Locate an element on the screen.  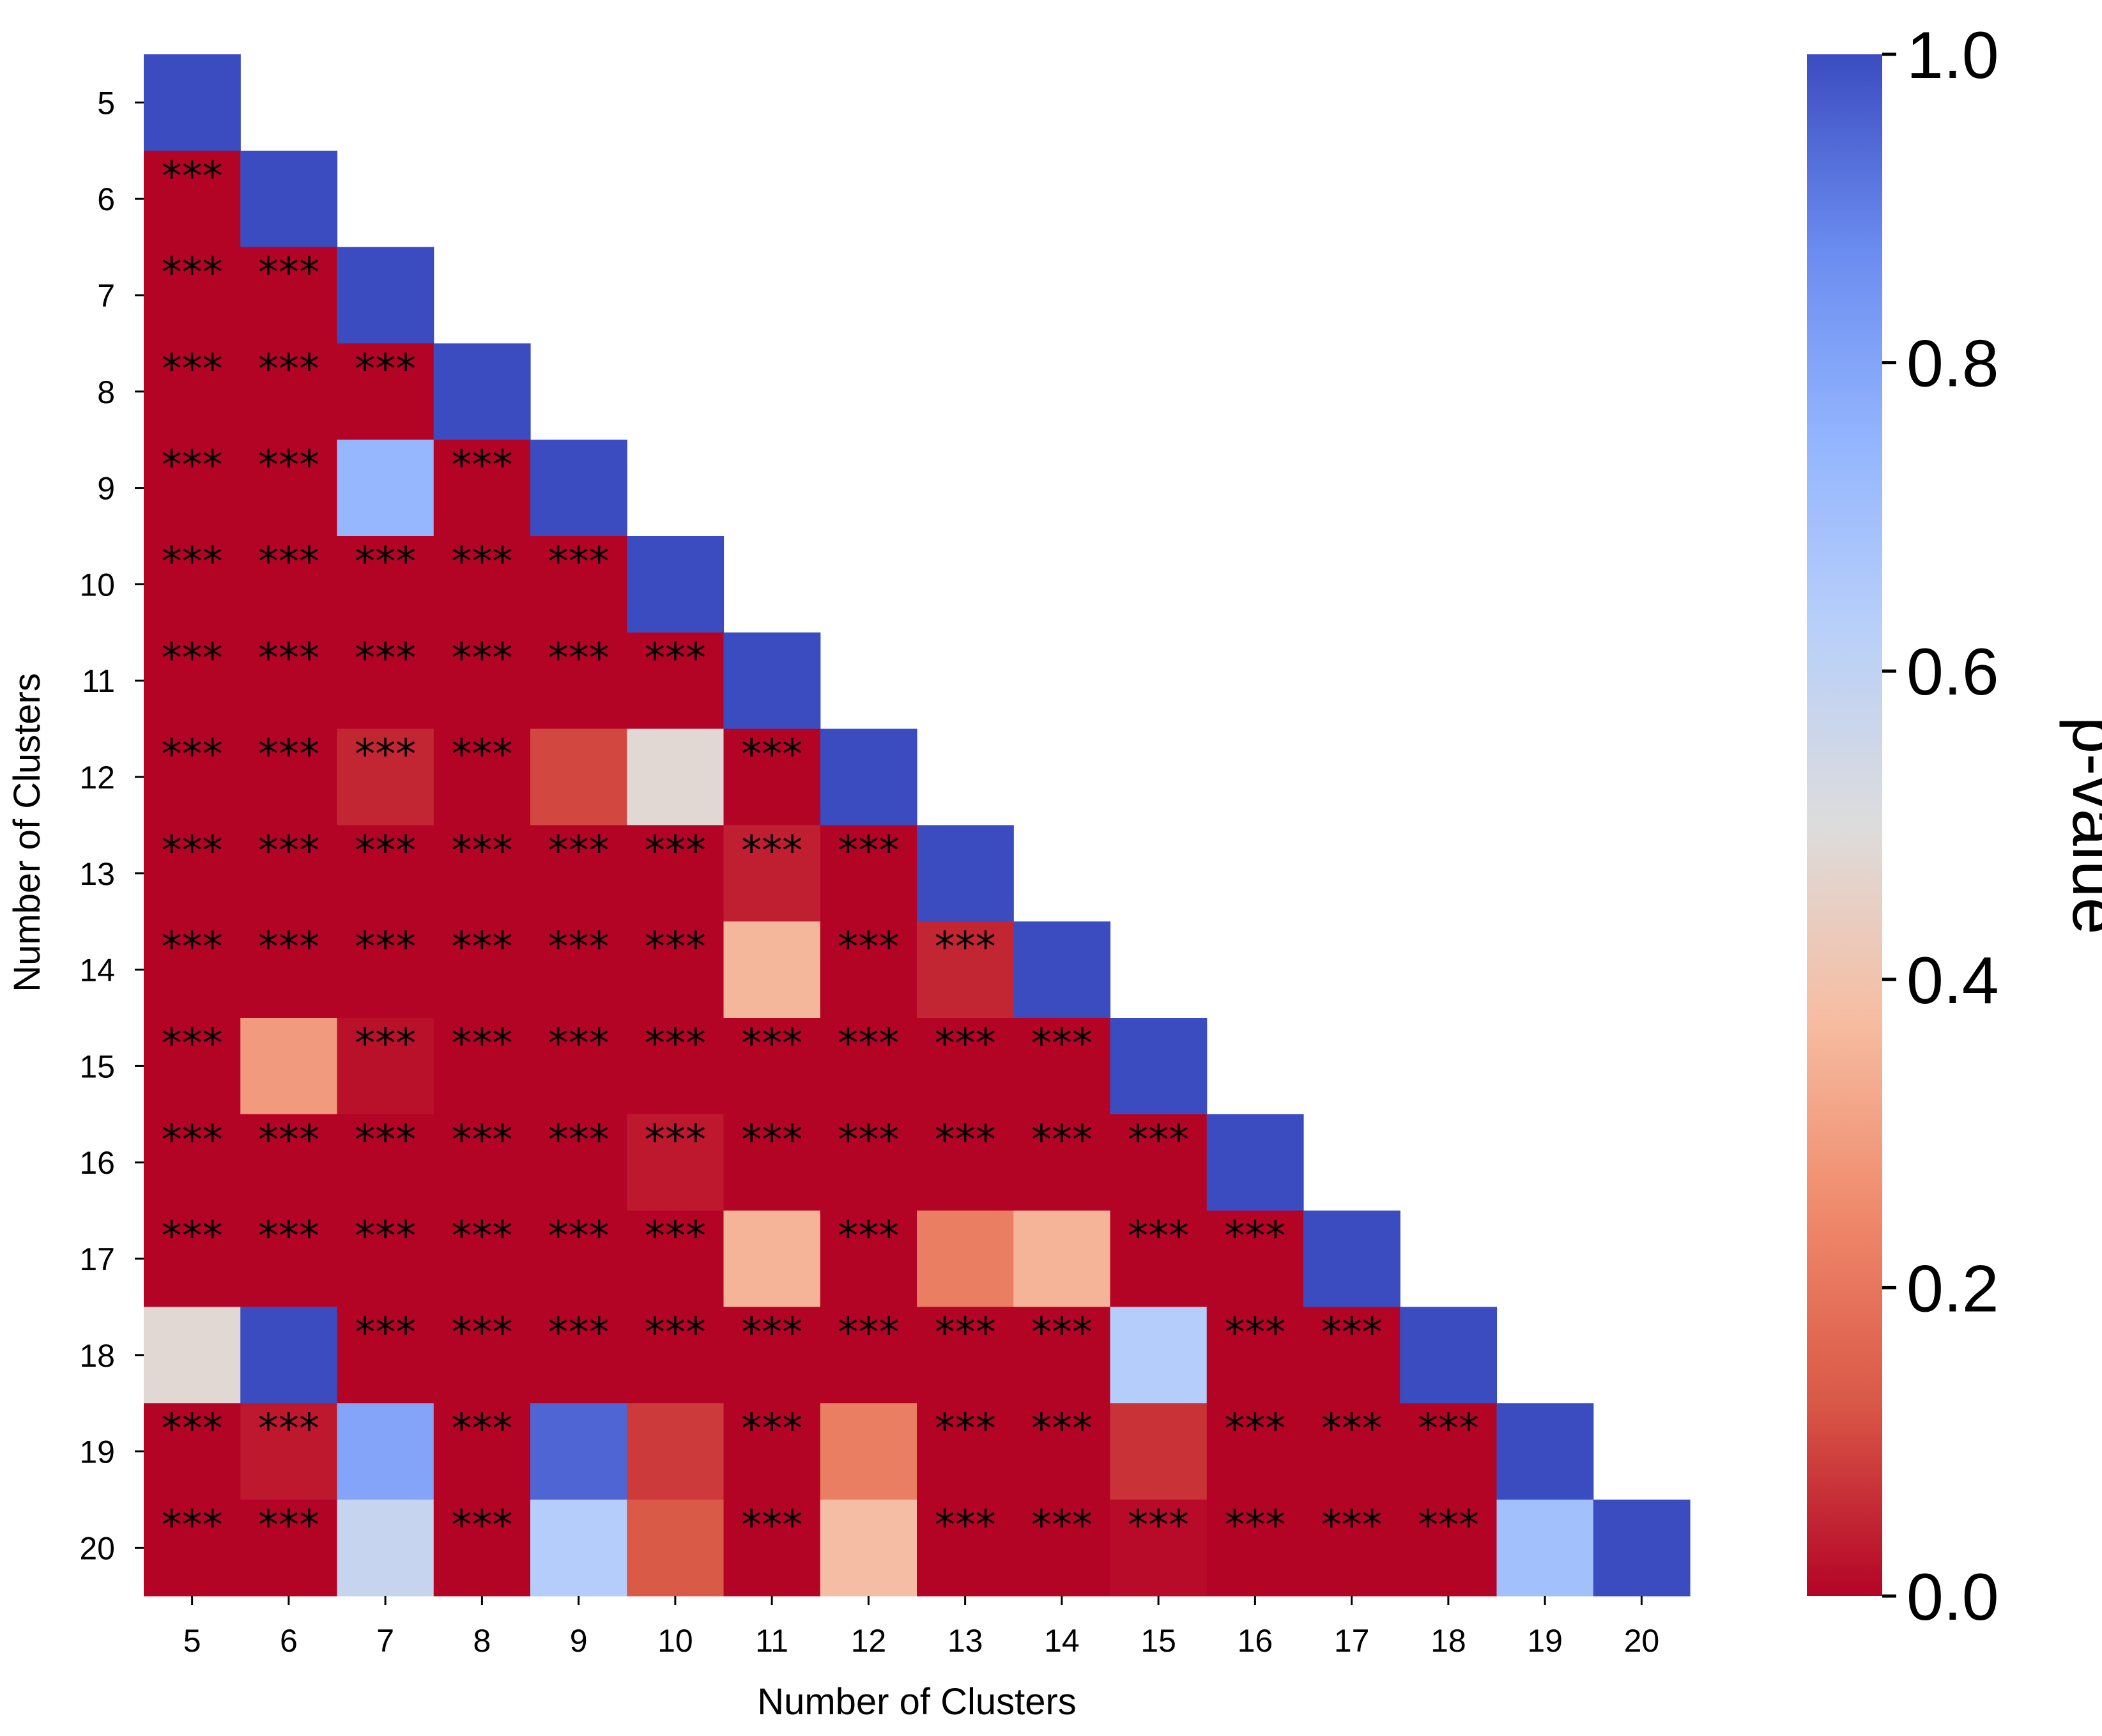
x-tick-label: 15 is located at coordinates (1158, 1641).